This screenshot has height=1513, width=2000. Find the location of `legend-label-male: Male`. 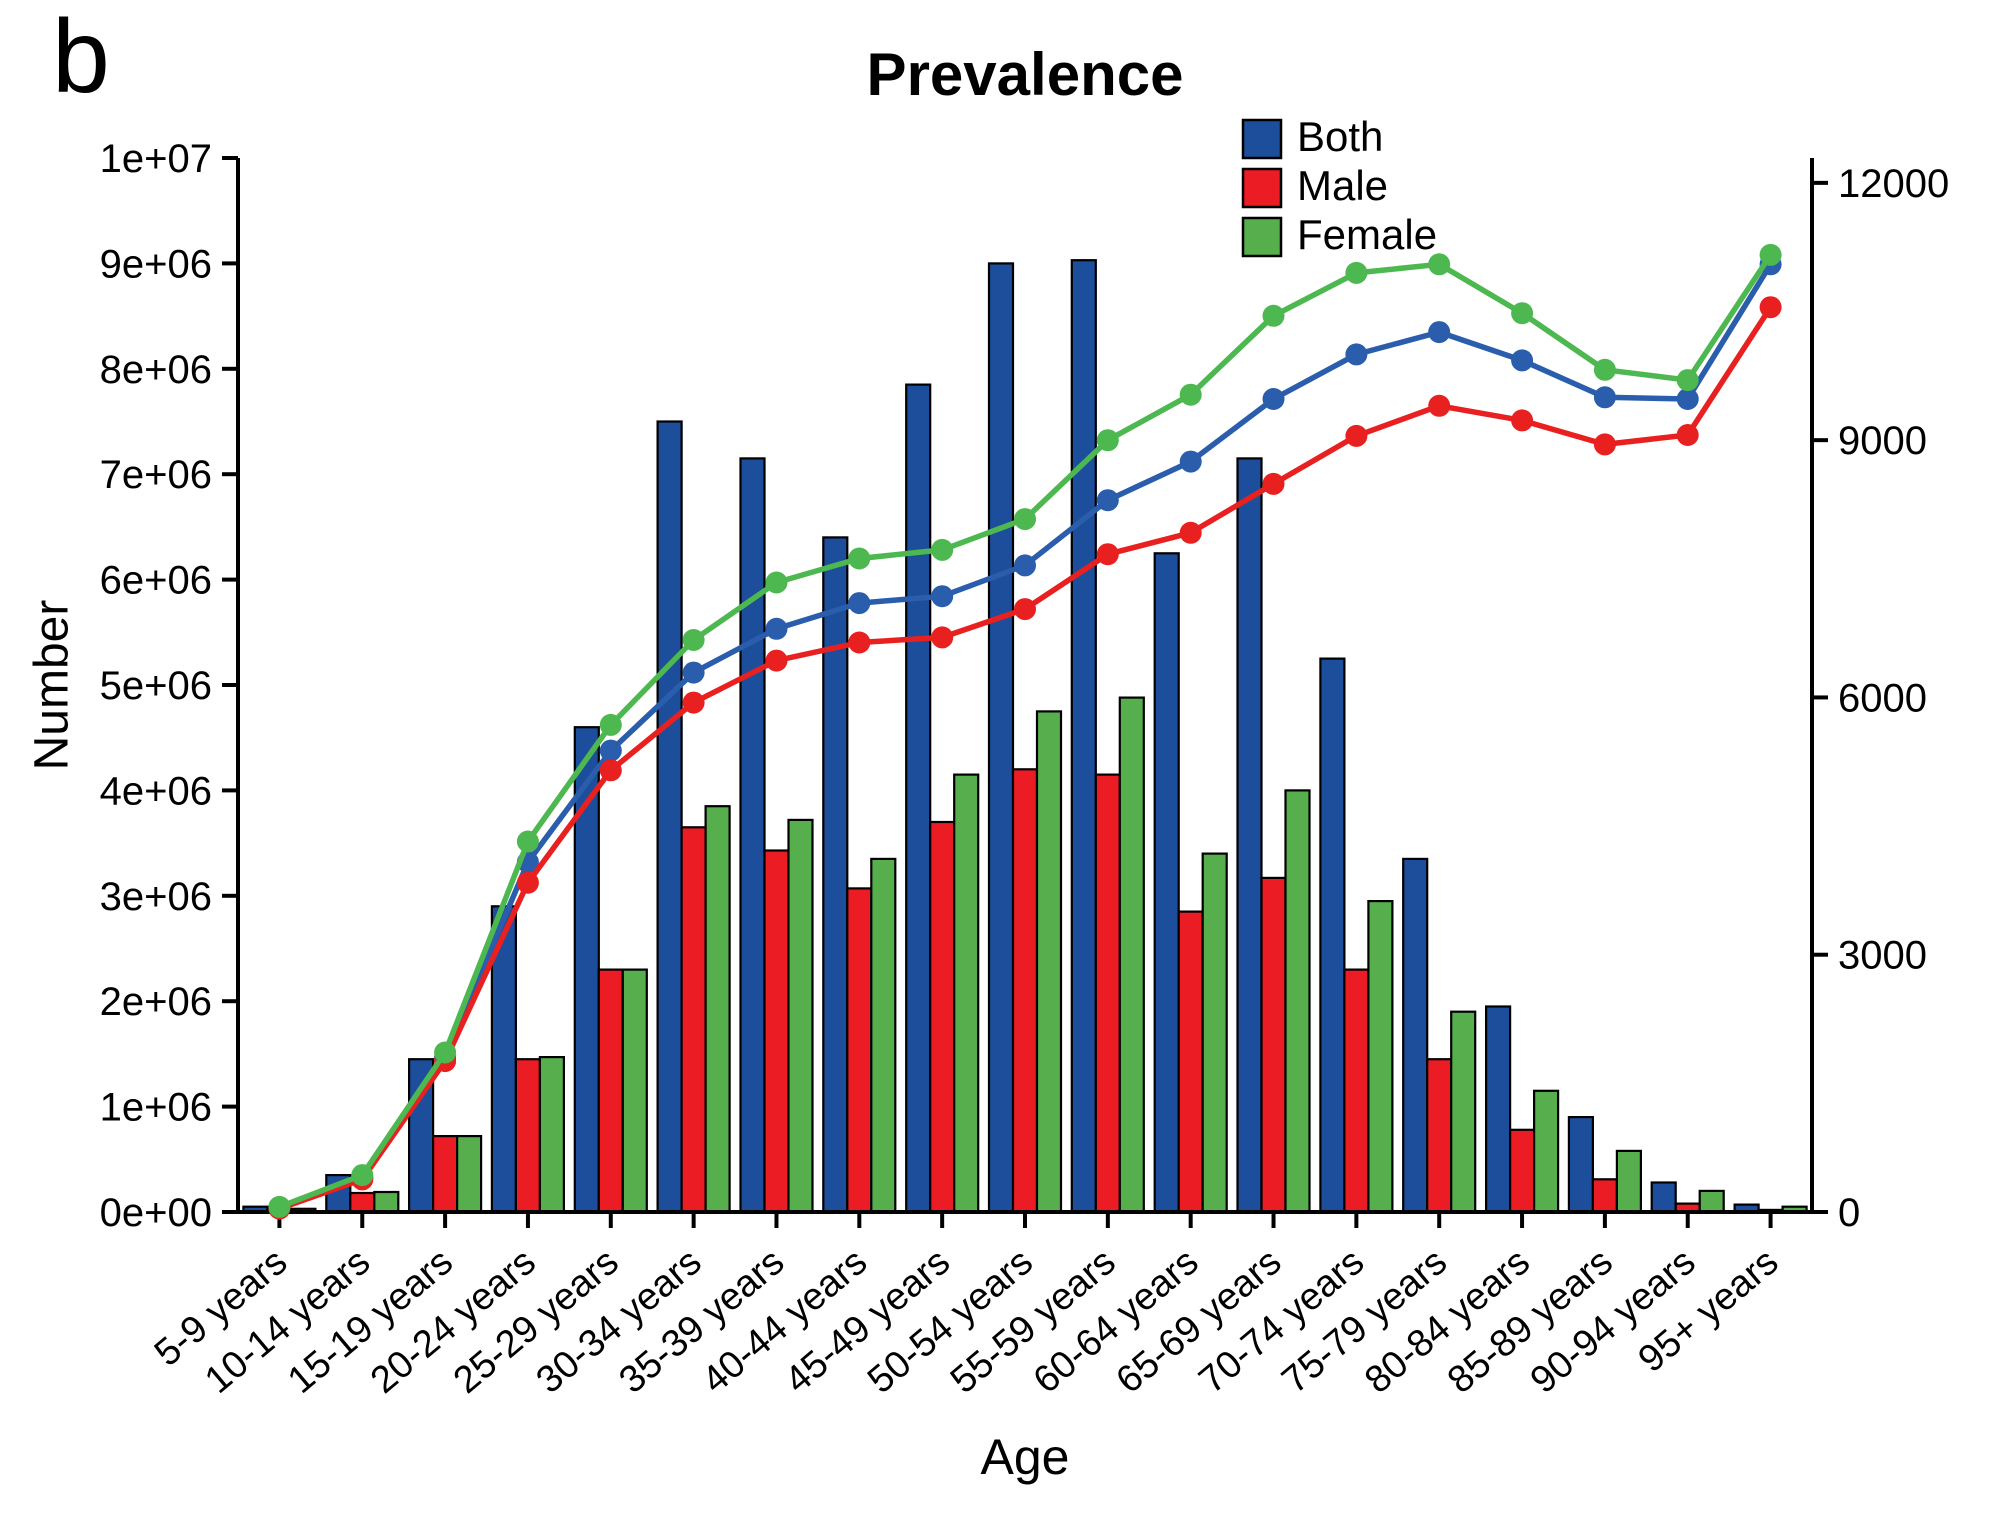

legend-label-male: Male is located at coordinates (1342, 185).